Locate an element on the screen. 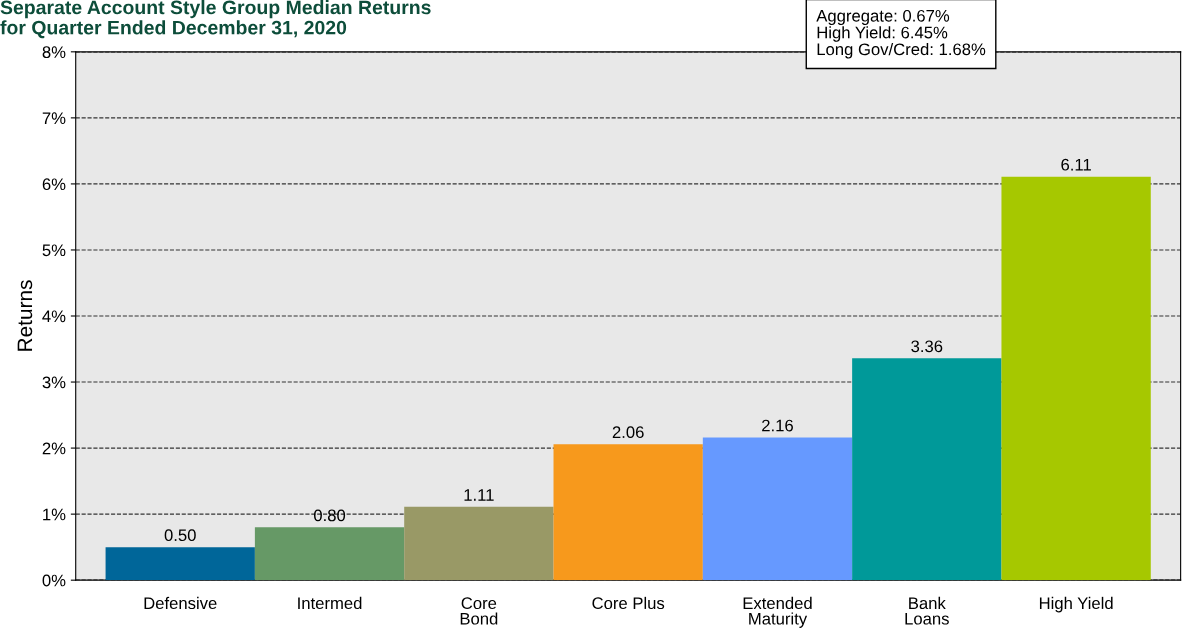 The width and height of the screenshot is (1183, 632). y-tick-label: 7% is located at coordinates (54, 118).